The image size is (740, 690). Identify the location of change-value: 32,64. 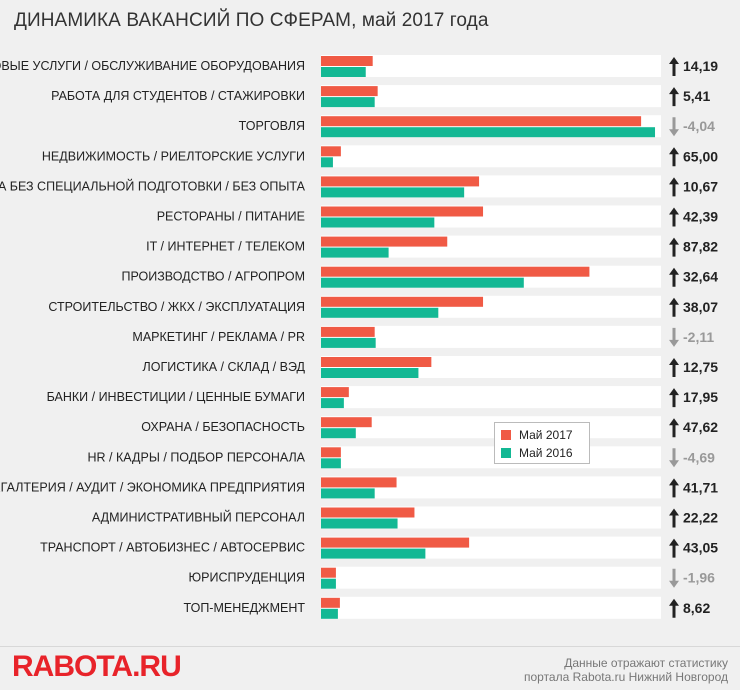
(700, 277).